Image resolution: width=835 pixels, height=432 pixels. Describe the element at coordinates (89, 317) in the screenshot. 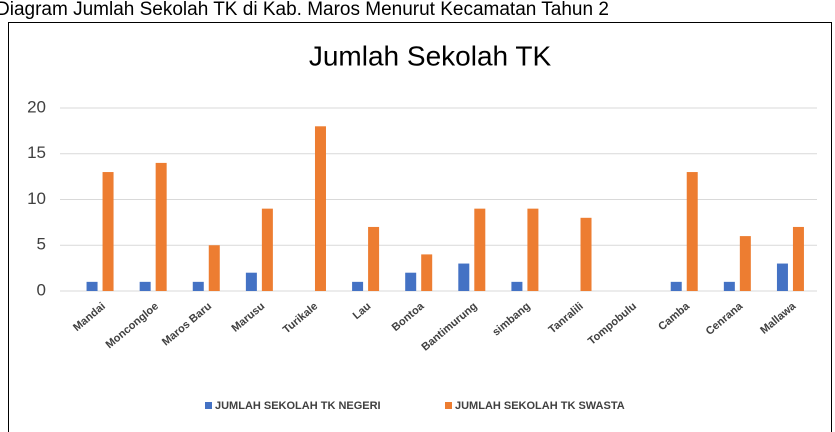

I see `x-tick-label: Mandai` at that location.